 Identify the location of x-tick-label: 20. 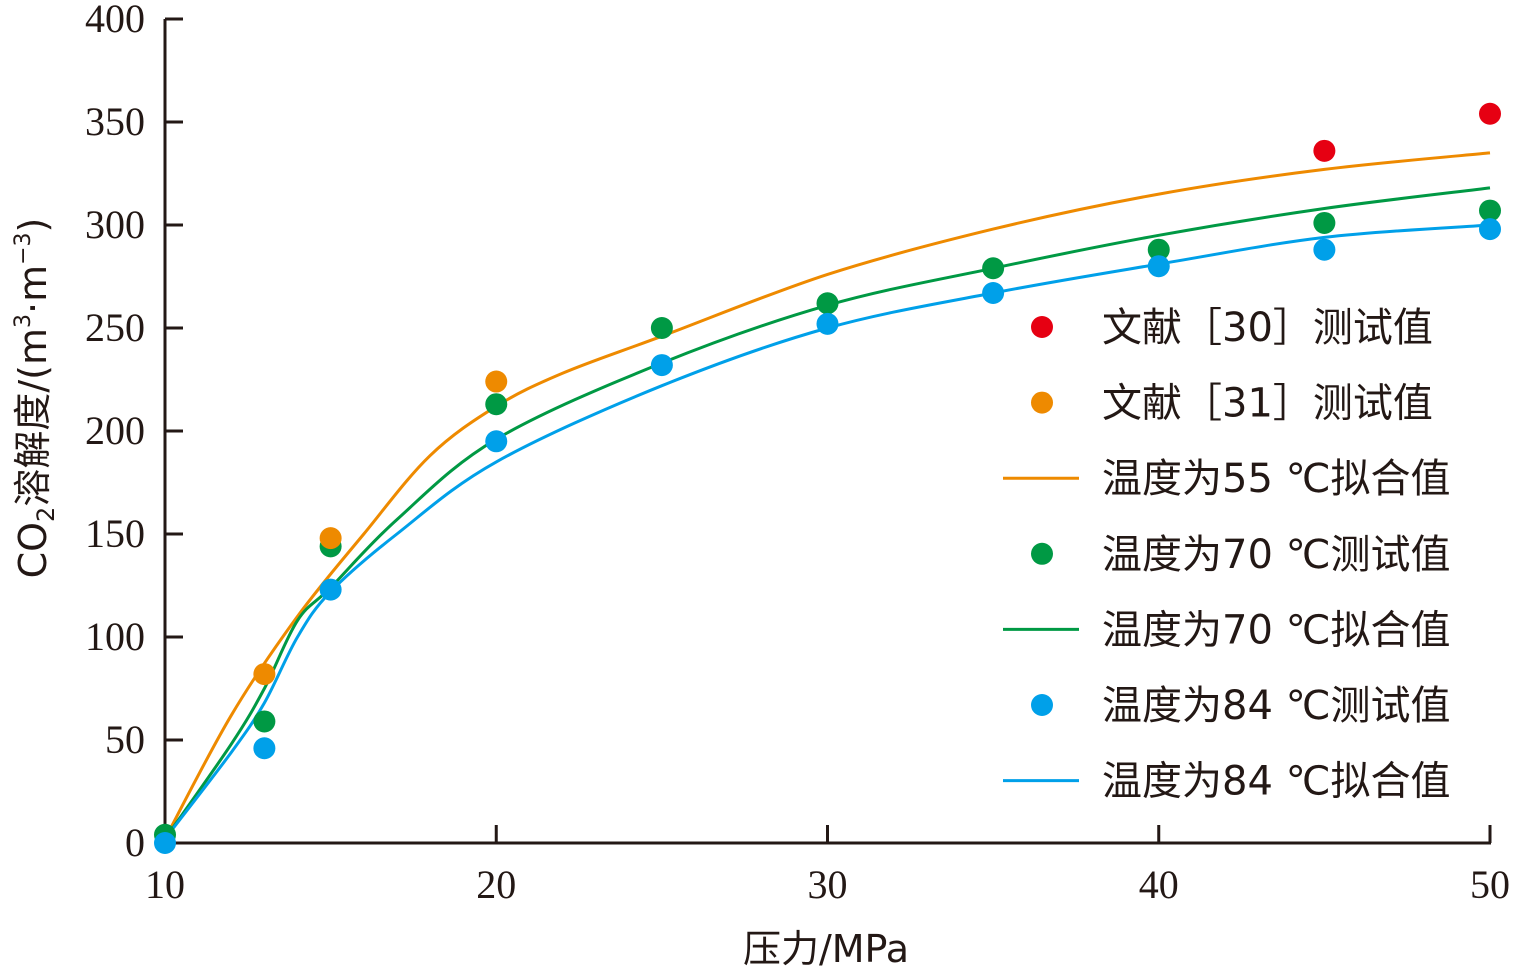
(496, 884).